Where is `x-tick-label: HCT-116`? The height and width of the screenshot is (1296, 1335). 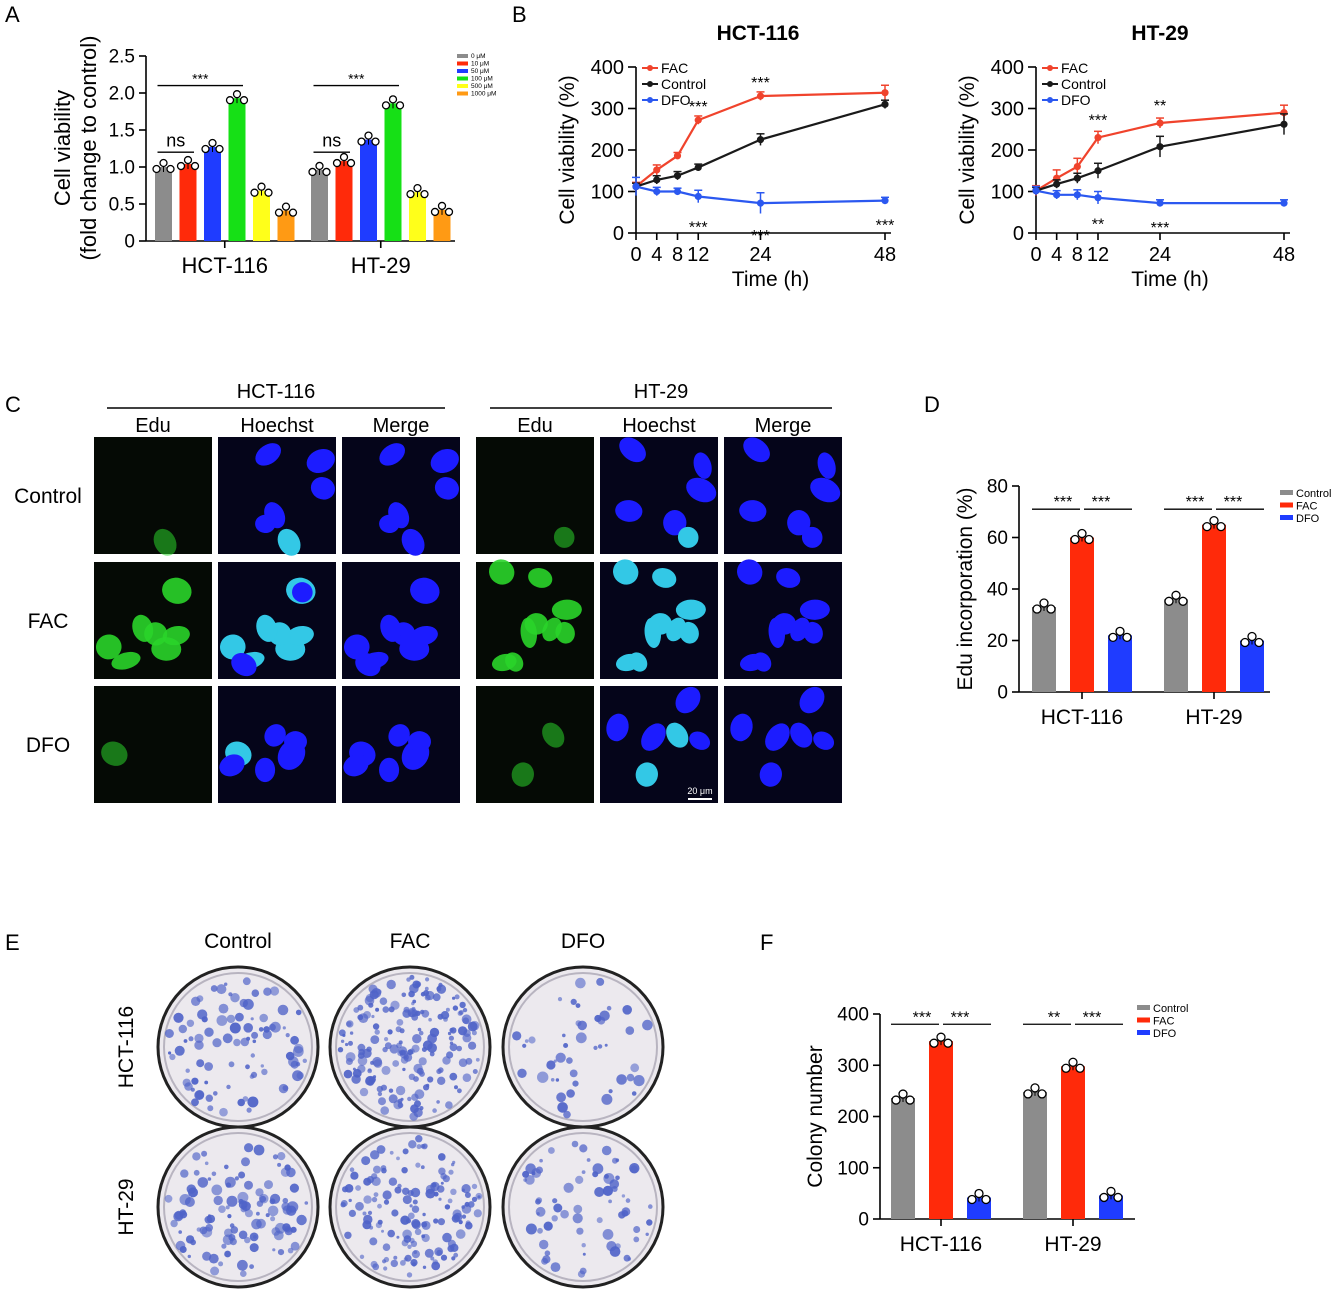 x-tick-label: HCT-116 is located at coordinates (941, 1244).